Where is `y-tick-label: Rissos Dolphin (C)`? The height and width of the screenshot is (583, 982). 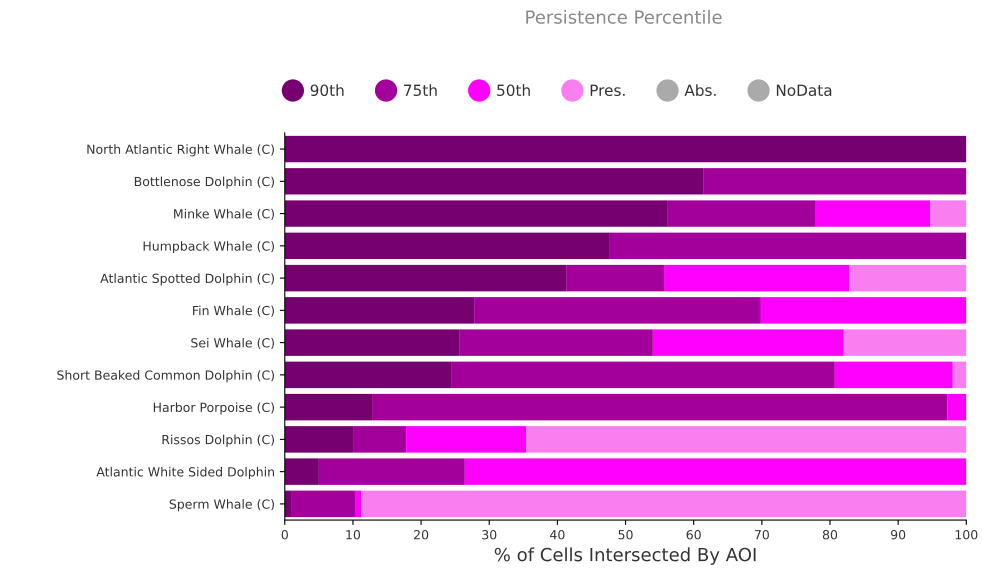
y-tick-label: Rissos Dolphin (C) is located at coordinates (218, 440).